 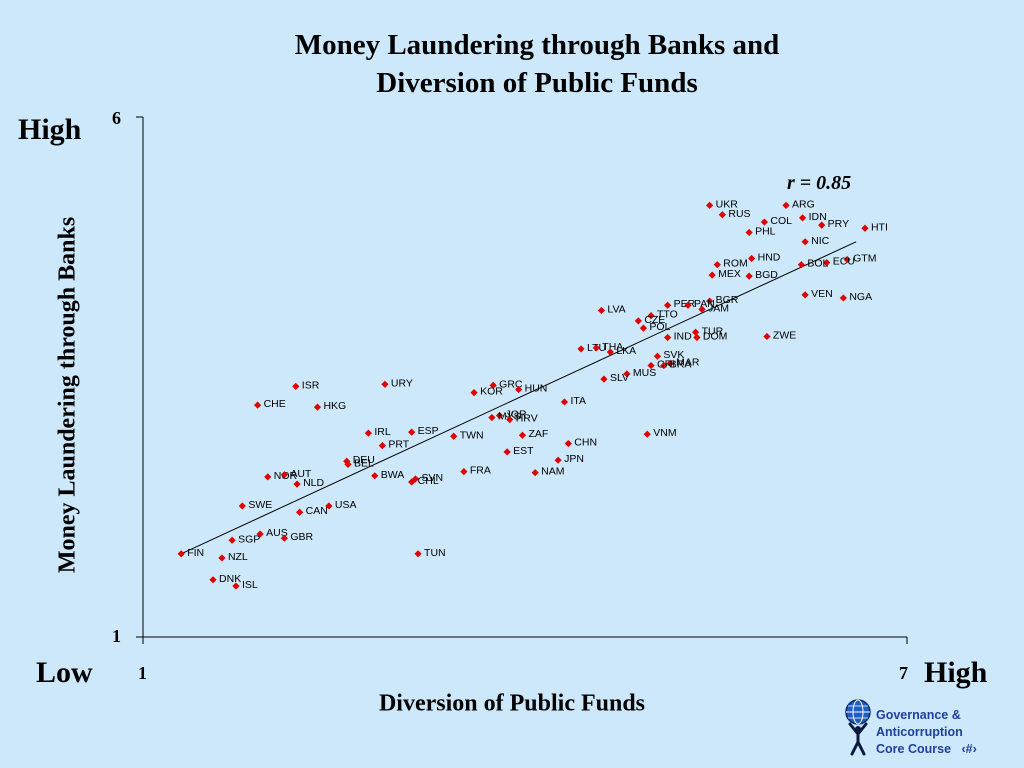 What do you see at coordinates (749, 232) in the screenshot?
I see `data-point-phl` at bounding box center [749, 232].